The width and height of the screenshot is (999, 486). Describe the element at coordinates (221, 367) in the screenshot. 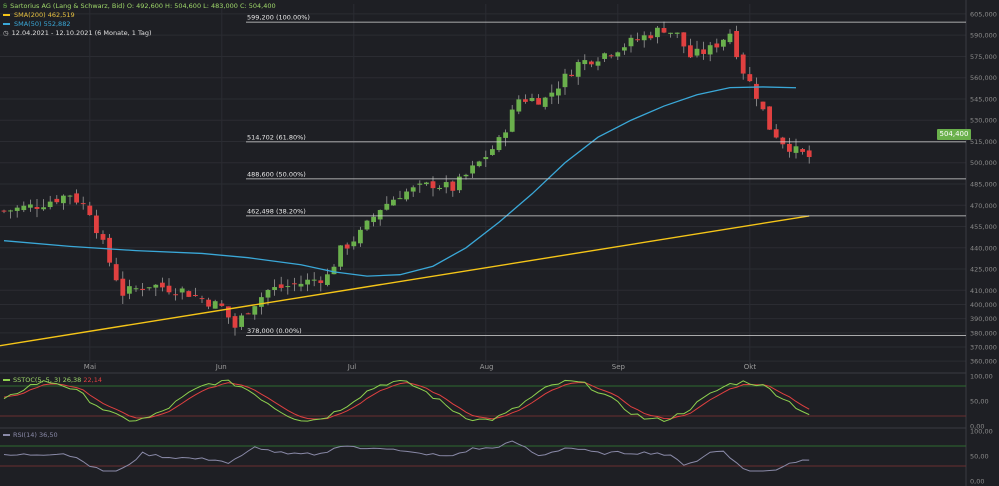

I see `x-tick-label: Jun` at that location.